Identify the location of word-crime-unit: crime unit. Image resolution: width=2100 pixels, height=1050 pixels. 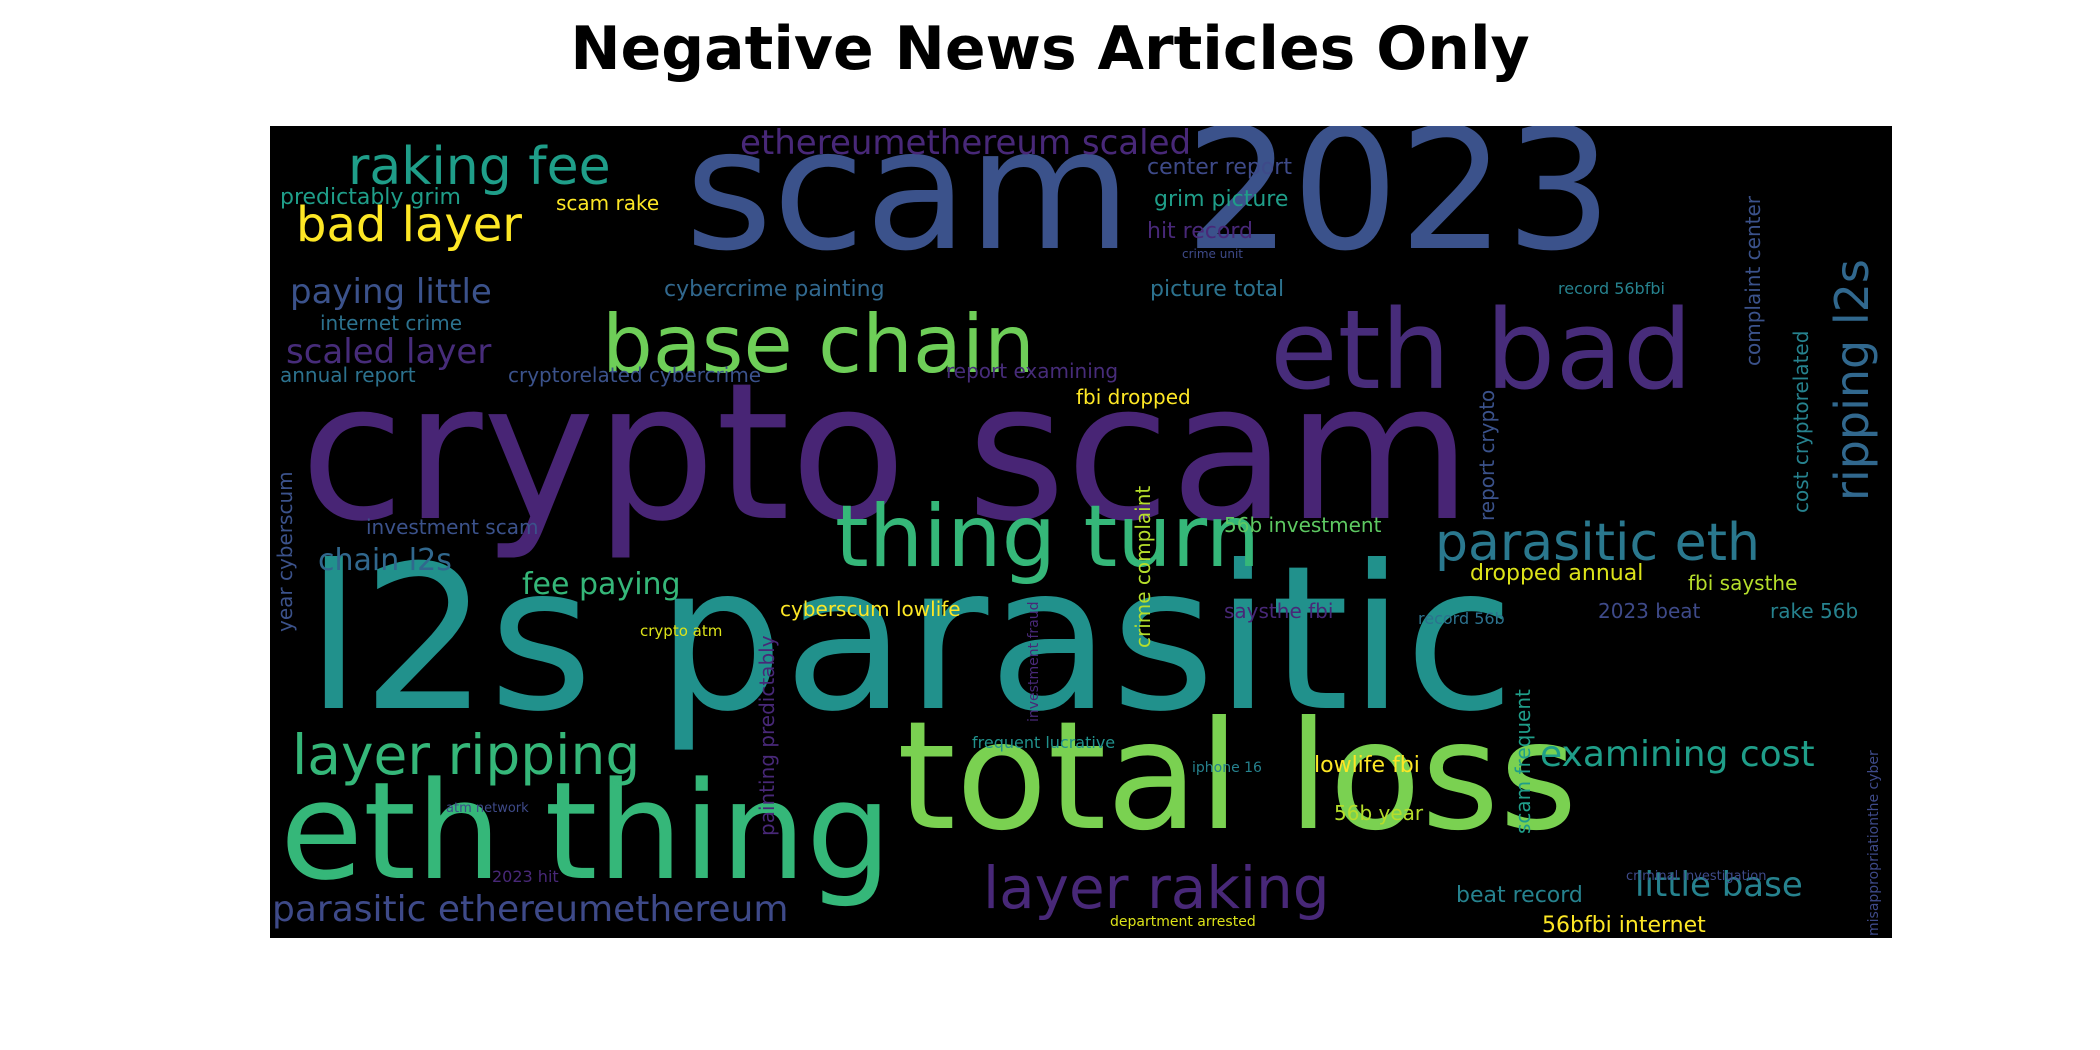
(1212, 254).